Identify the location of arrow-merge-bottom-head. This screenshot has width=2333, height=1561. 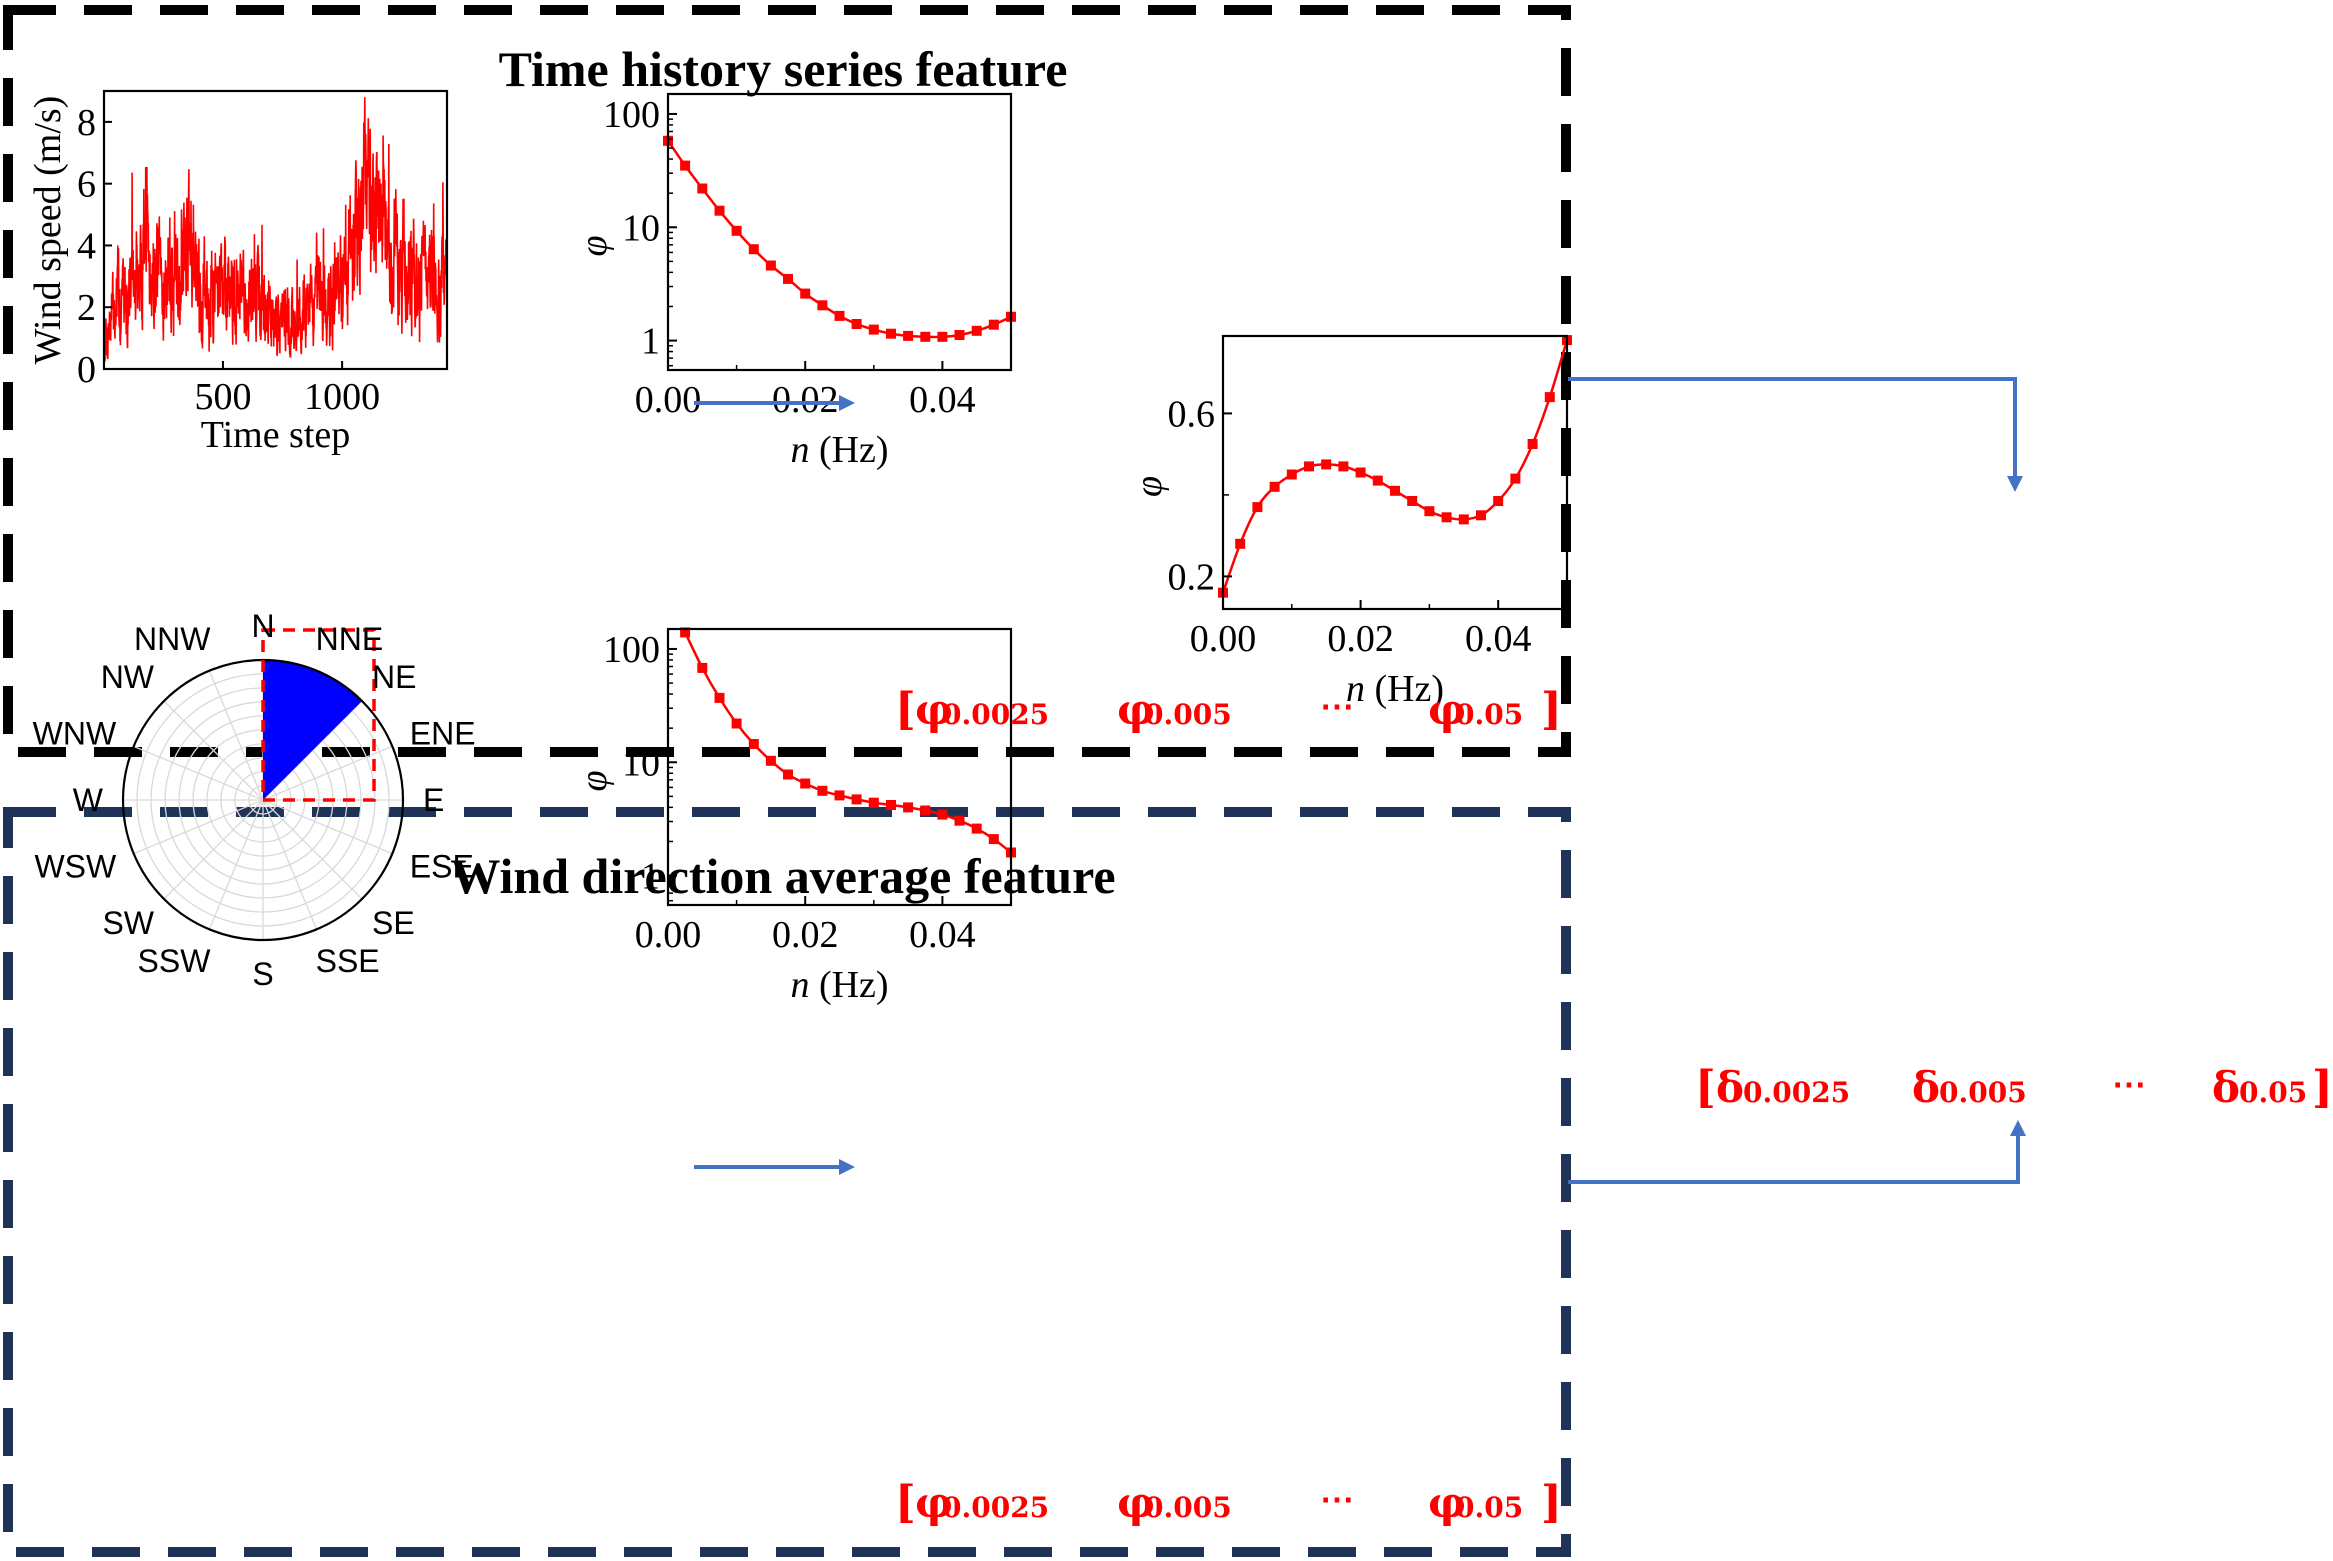
(2018, 1128).